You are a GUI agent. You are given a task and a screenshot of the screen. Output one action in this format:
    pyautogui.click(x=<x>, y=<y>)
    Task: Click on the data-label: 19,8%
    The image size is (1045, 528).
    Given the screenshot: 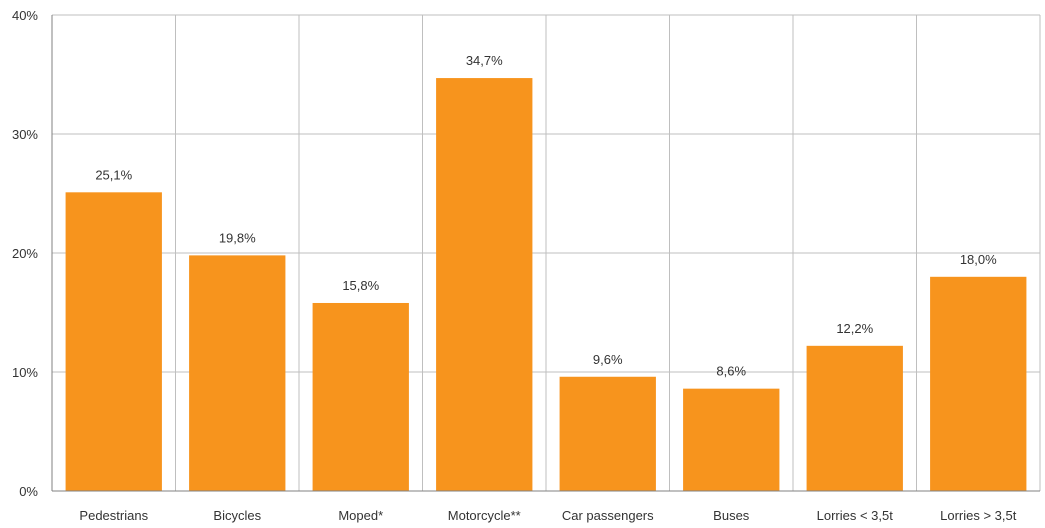 What is the action you would take?
    pyautogui.click(x=237, y=237)
    